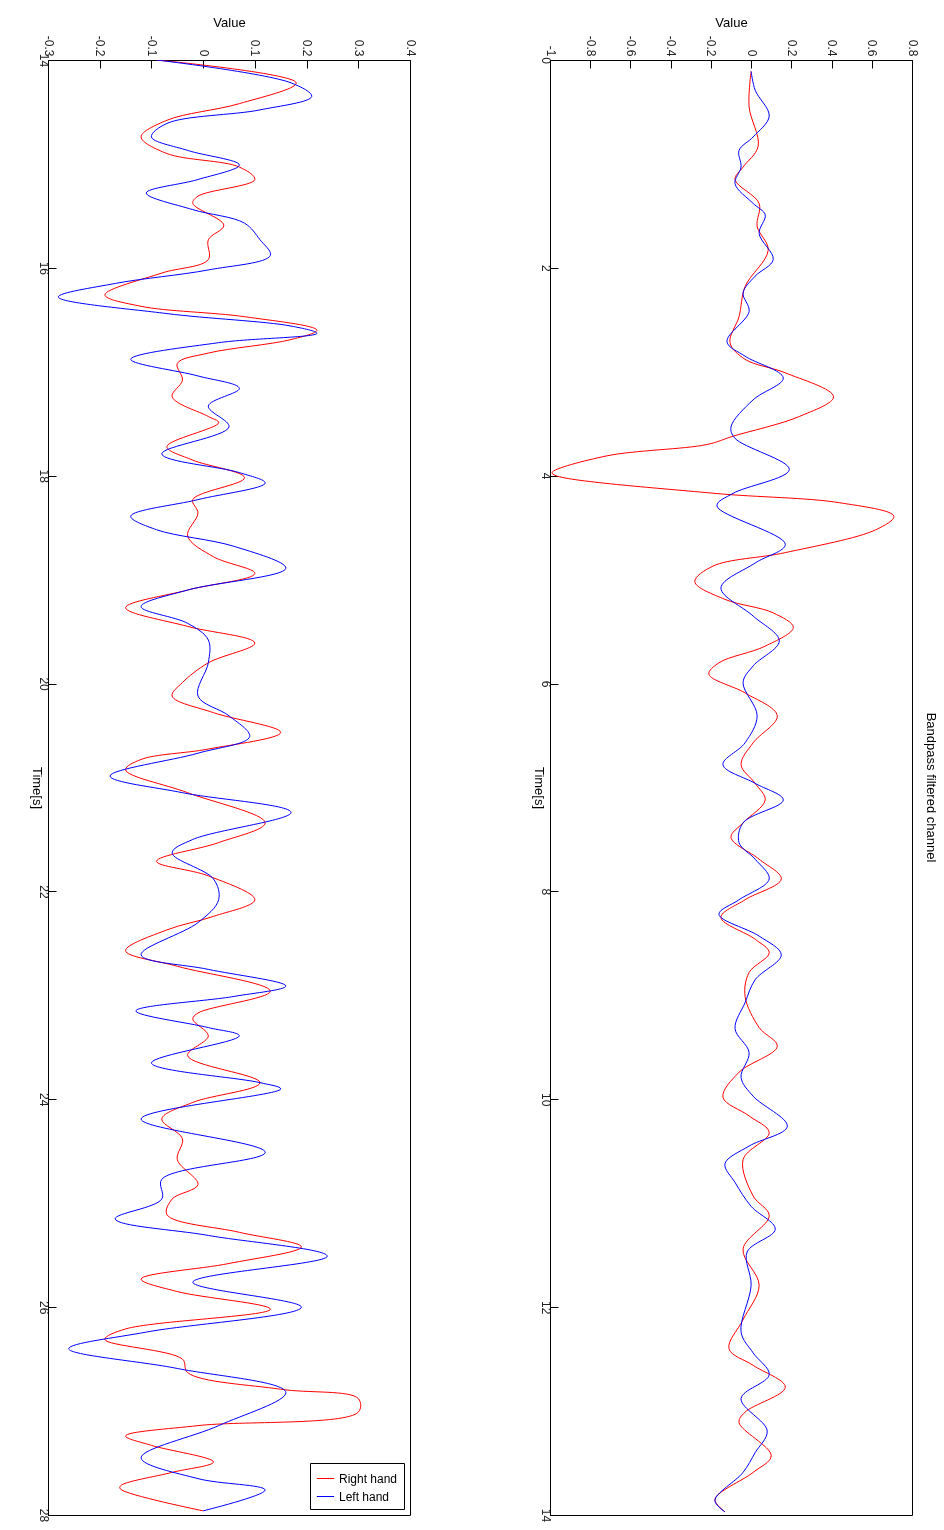 This screenshot has height=1530, width=944. What do you see at coordinates (671, 46) in the screenshot?
I see `x-tick-label: -0.4` at bounding box center [671, 46].